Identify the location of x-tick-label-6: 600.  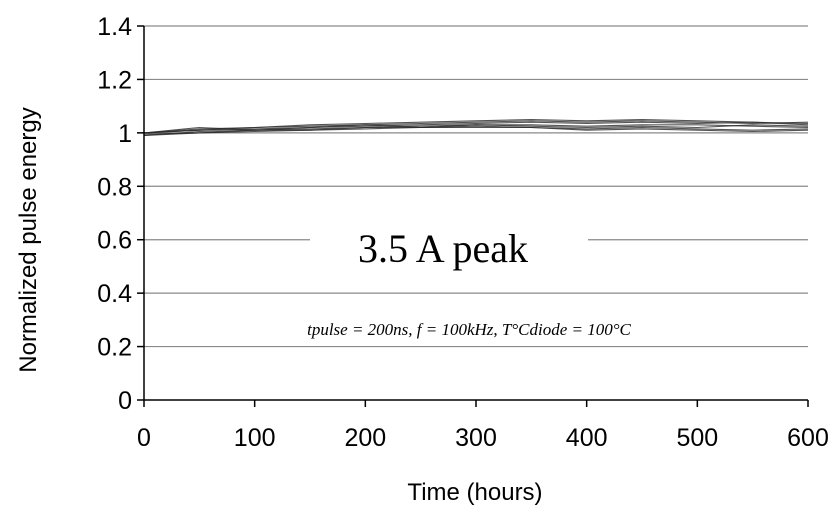
(808, 438).